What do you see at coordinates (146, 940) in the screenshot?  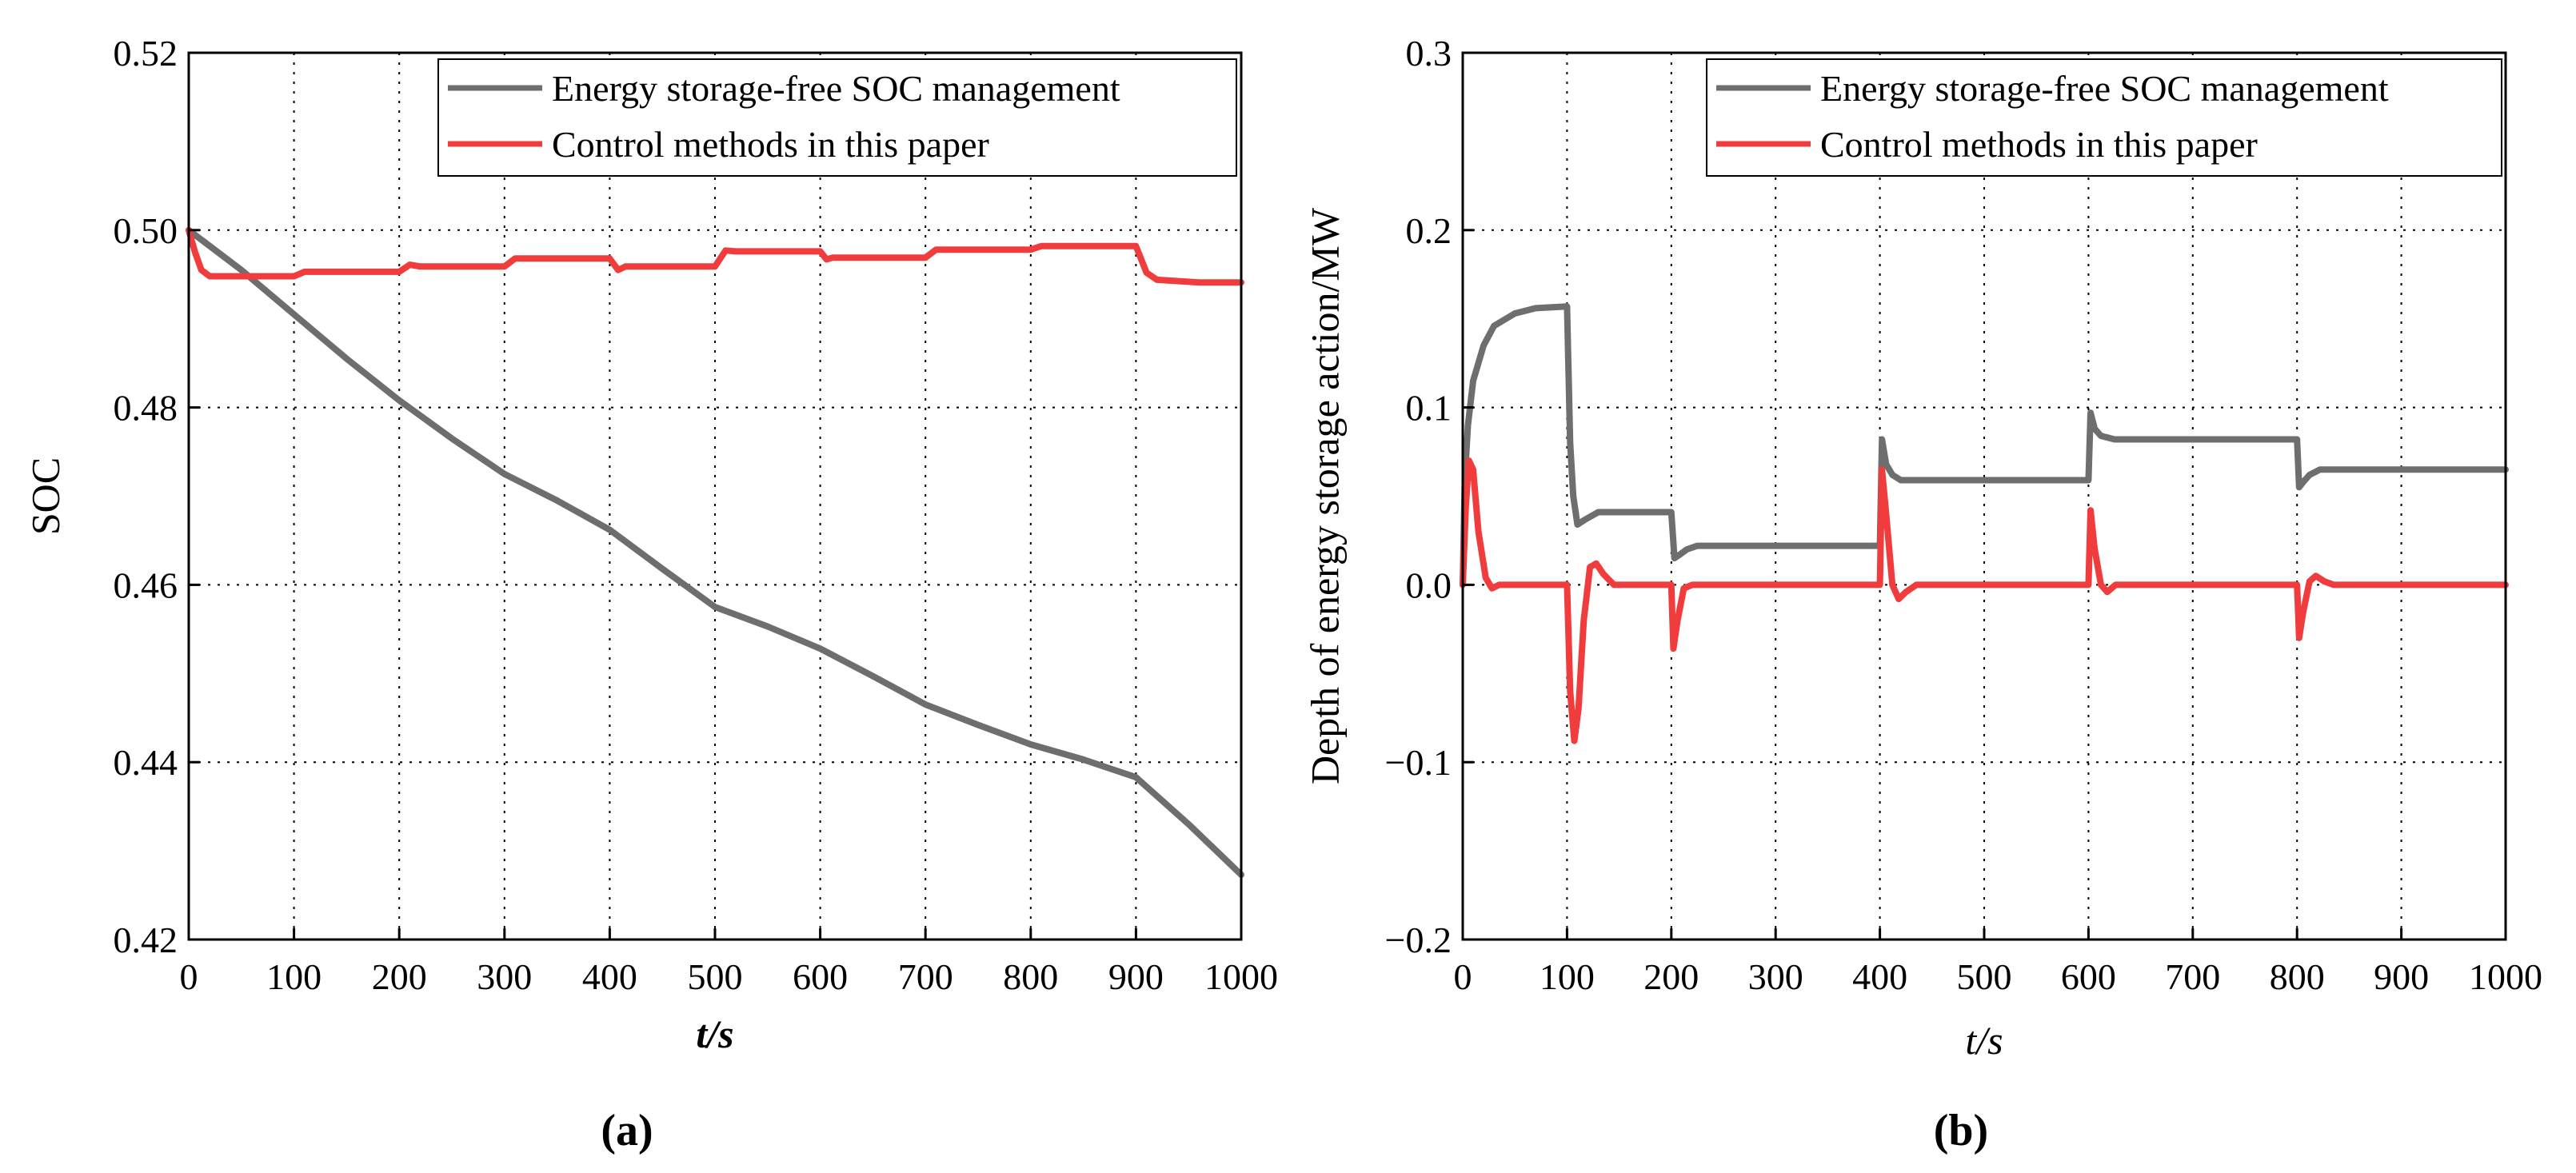 I see `y-tick-label-a-0: 0.42` at bounding box center [146, 940].